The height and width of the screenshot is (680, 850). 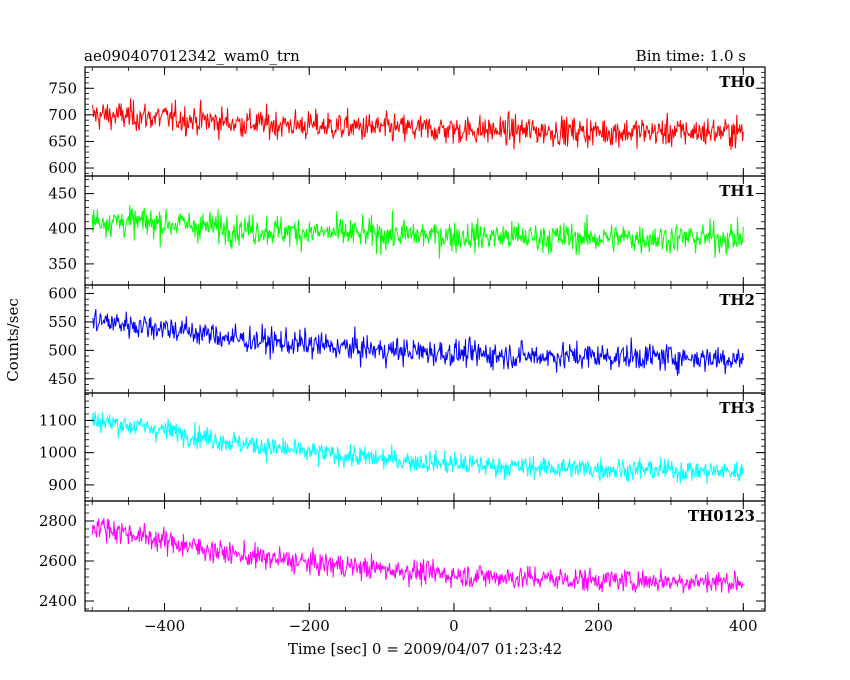 What do you see at coordinates (58, 601) in the screenshot?
I see `y-tick-label: 2400` at bounding box center [58, 601].